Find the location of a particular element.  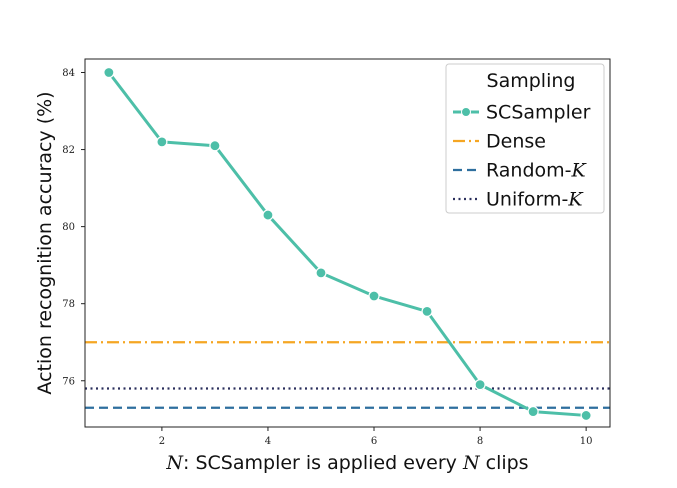

x-axis-label-end: clips is located at coordinates (504, 463).